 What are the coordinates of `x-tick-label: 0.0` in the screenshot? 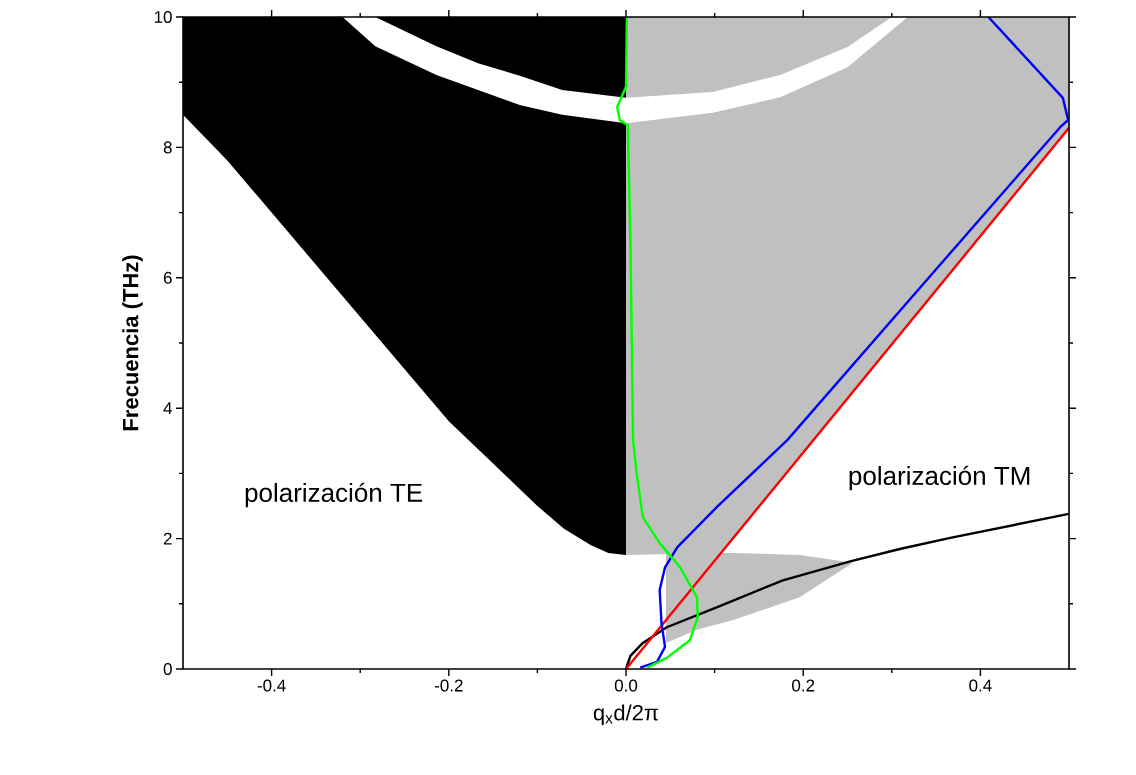 It's located at (626, 685).